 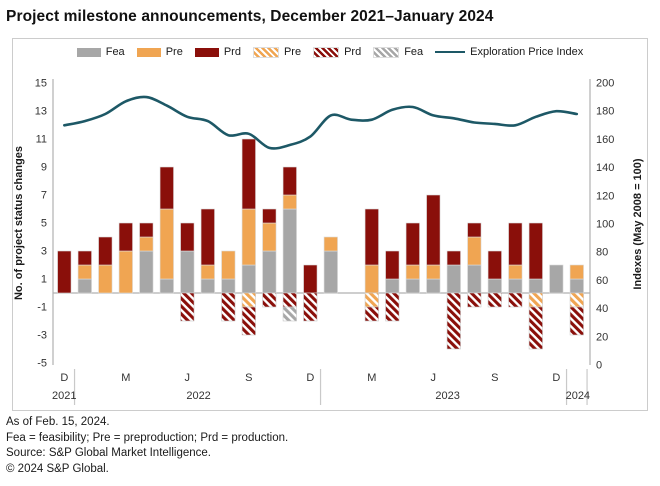 What do you see at coordinates (232, 52) in the screenshot?
I see `legend-label: Prd` at bounding box center [232, 52].